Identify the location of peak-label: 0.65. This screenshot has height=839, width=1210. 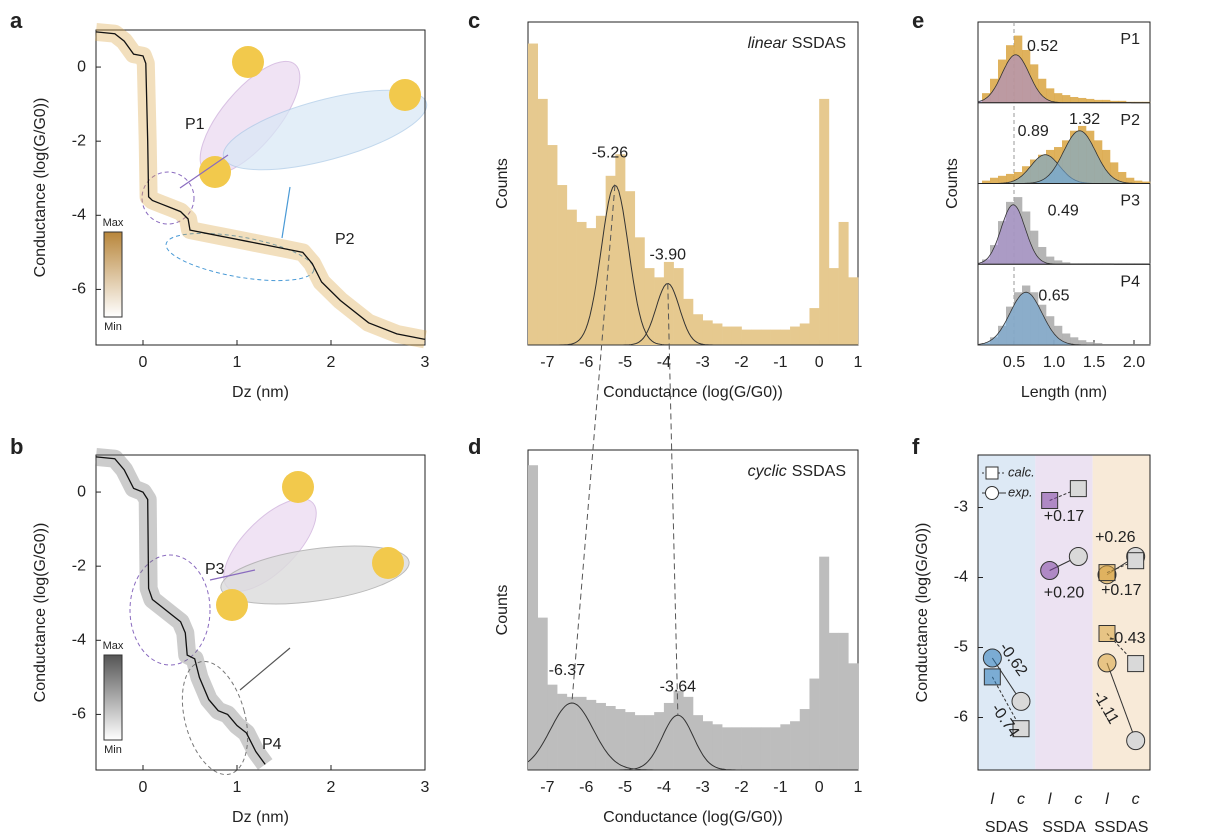
(1053, 295).